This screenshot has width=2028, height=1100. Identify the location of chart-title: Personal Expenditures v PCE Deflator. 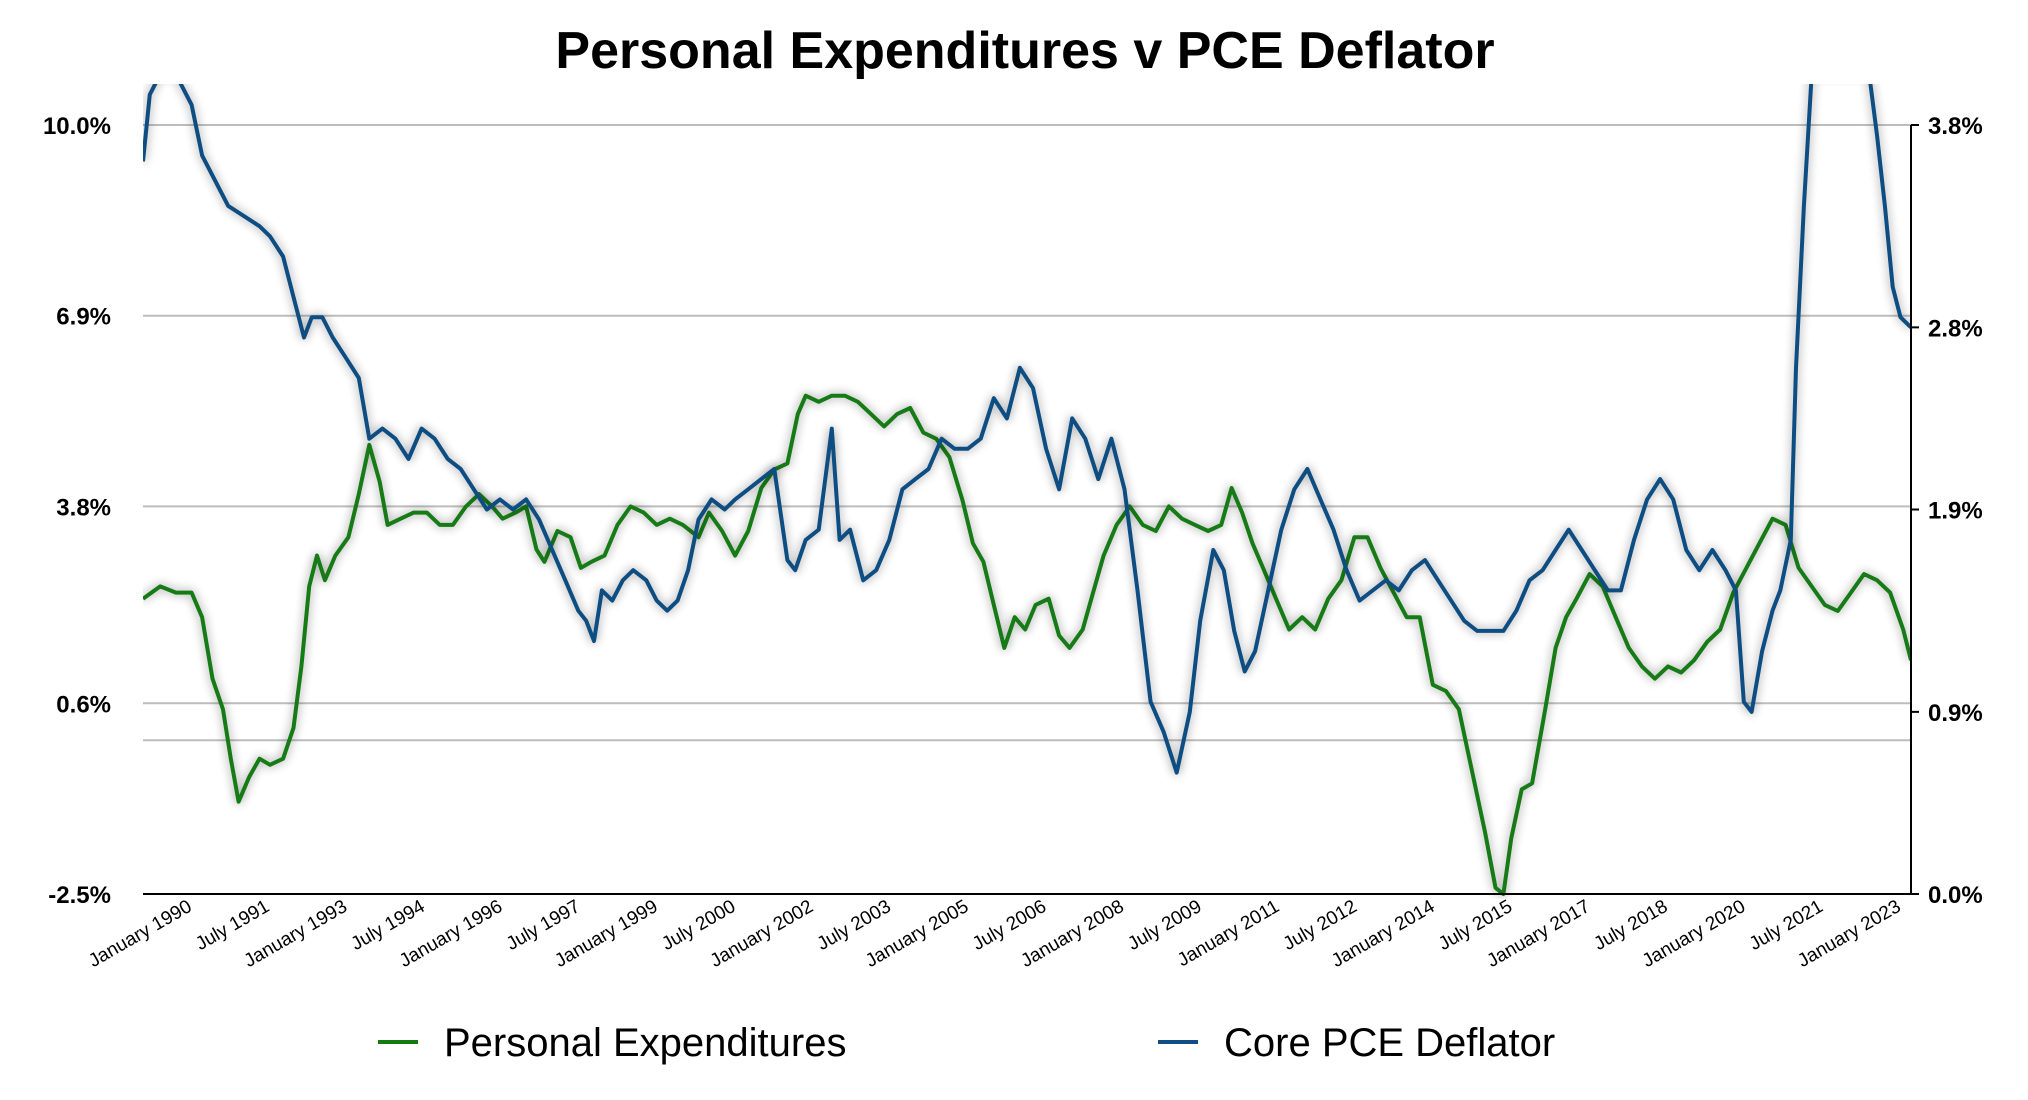
(1024, 51).